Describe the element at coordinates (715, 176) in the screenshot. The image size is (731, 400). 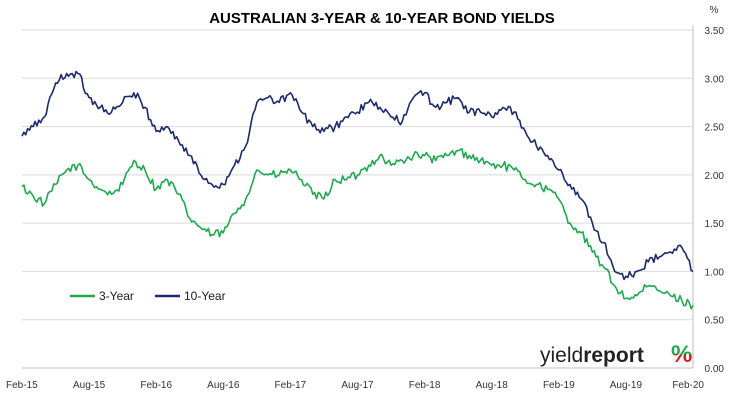
I see `y-tick-label: 2.00` at that location.